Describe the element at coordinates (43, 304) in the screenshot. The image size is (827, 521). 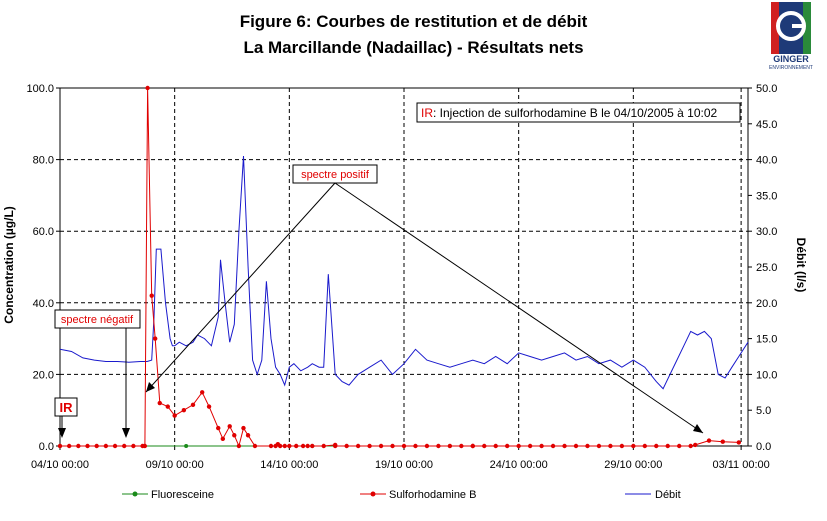
I see `y-tick-label: 40.0` at that location.